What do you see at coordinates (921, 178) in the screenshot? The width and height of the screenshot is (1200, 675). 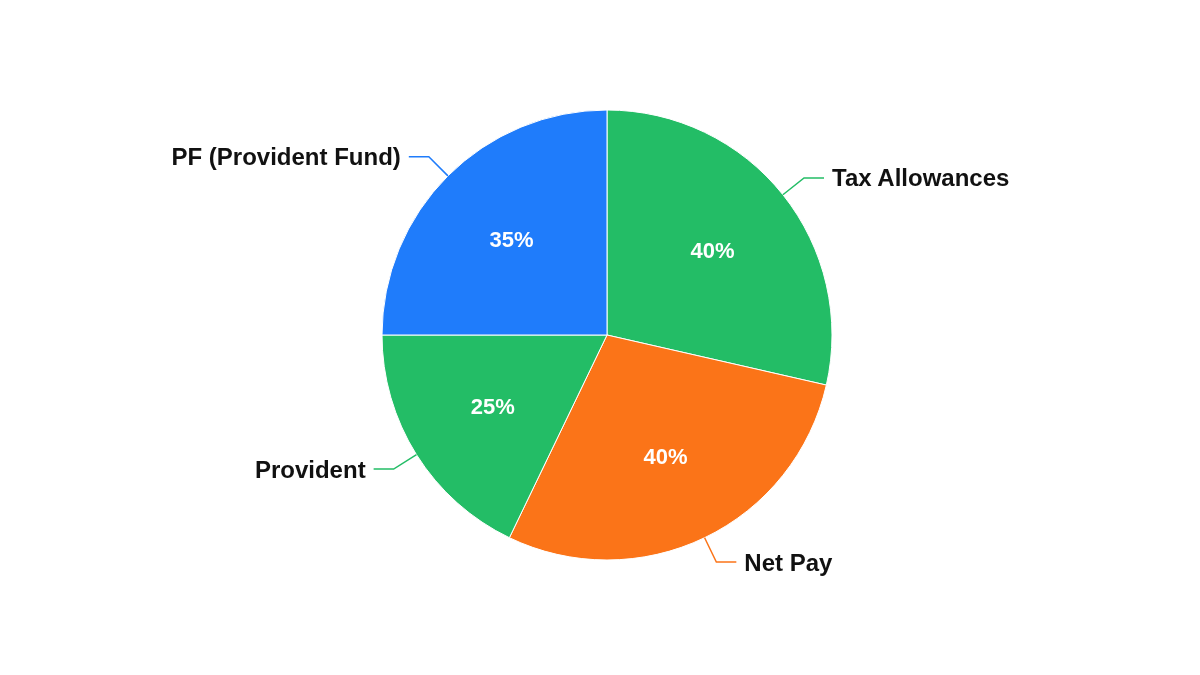 I see `slice-label: Tax Allowances` at bounding box center [921, 178].